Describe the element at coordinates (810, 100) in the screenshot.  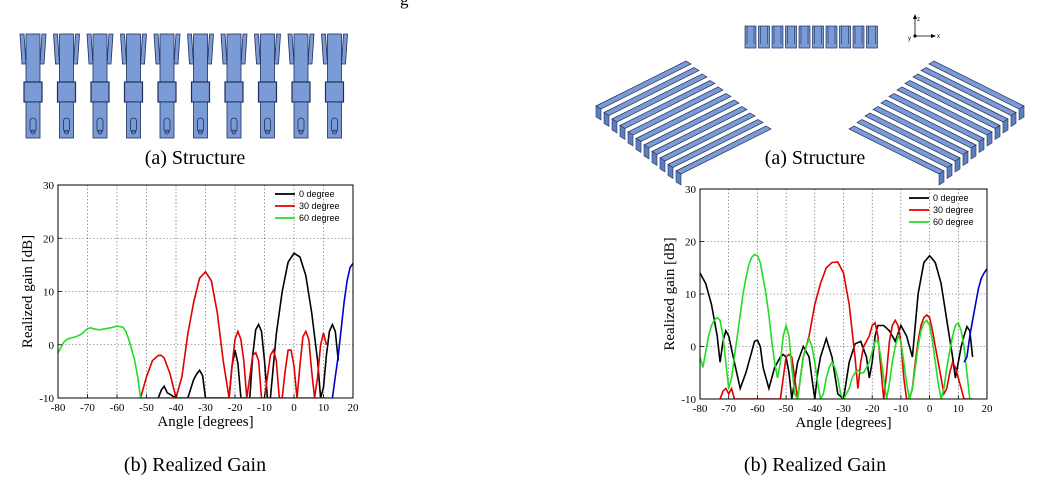
I see `right-array-structure: z x y` at that location.